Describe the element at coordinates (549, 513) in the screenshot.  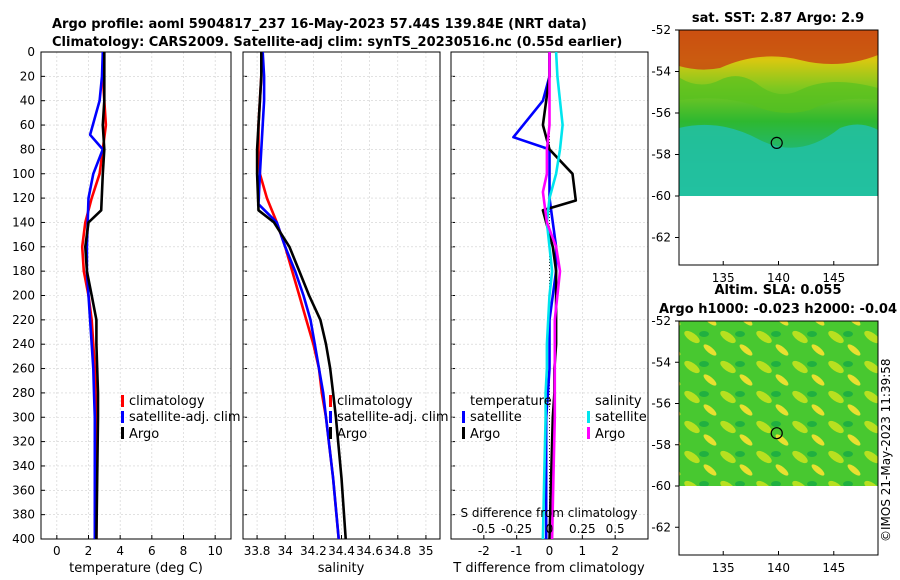
I see `salinity-diff-axis-label: S difference from climatology` at that location.